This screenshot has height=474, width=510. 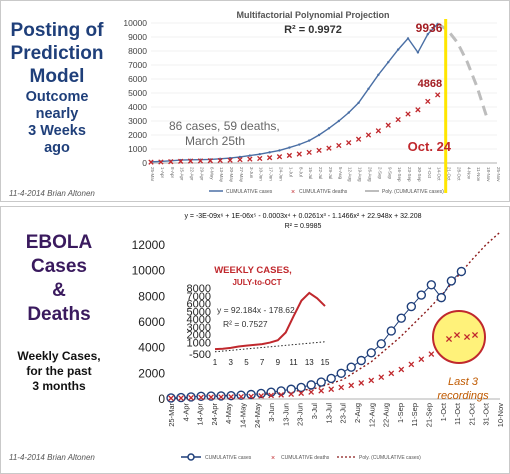 What do you see at coordinates (273, 458) in the screenshot?
I see `legend2-deaths-marker: ×` at bounding box center [273, 458].